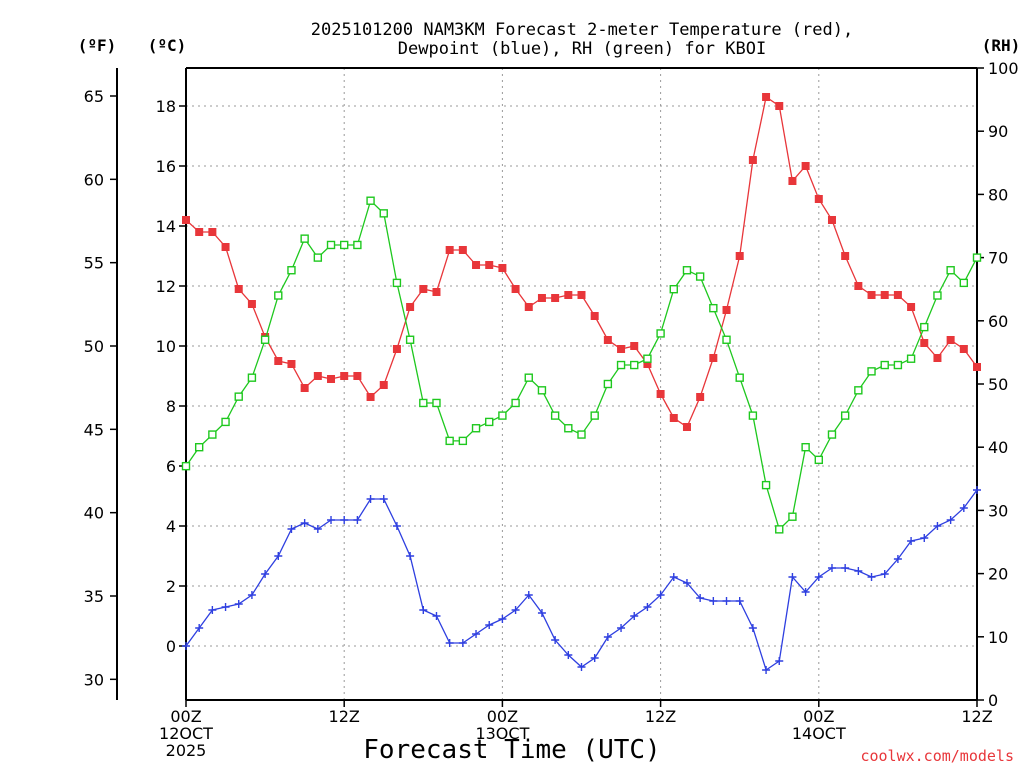  What do you see at coordinates (94, 596) in the screenshot?
I see `fahrenheit-tick-label: 35` at bounding box center [94, 596].